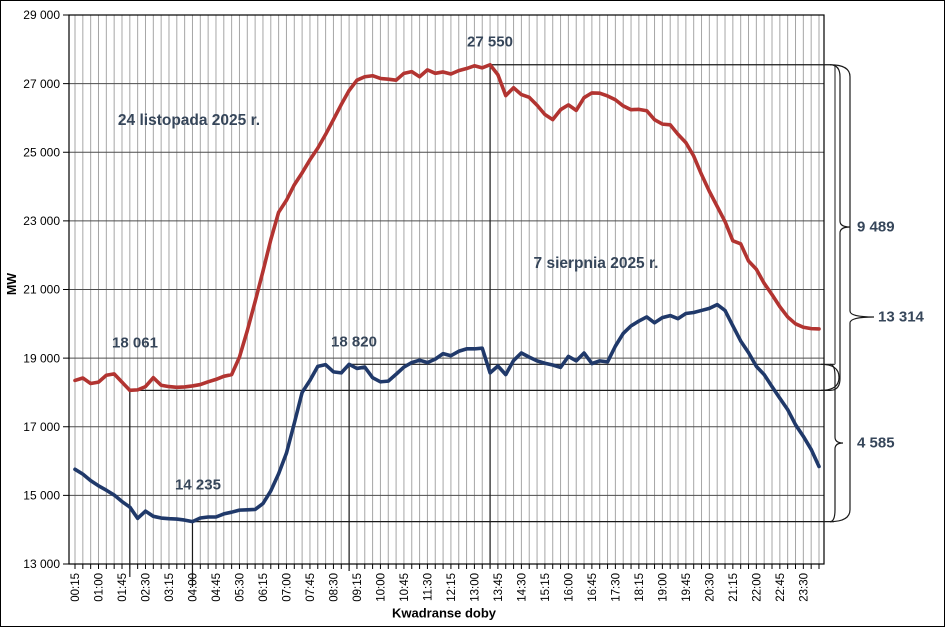 The width and height of the screenshot is (945, 627). Describe the element at coordinates (382, 587) in the screenshot. I see `x-tick-label: 10:00` at that location.